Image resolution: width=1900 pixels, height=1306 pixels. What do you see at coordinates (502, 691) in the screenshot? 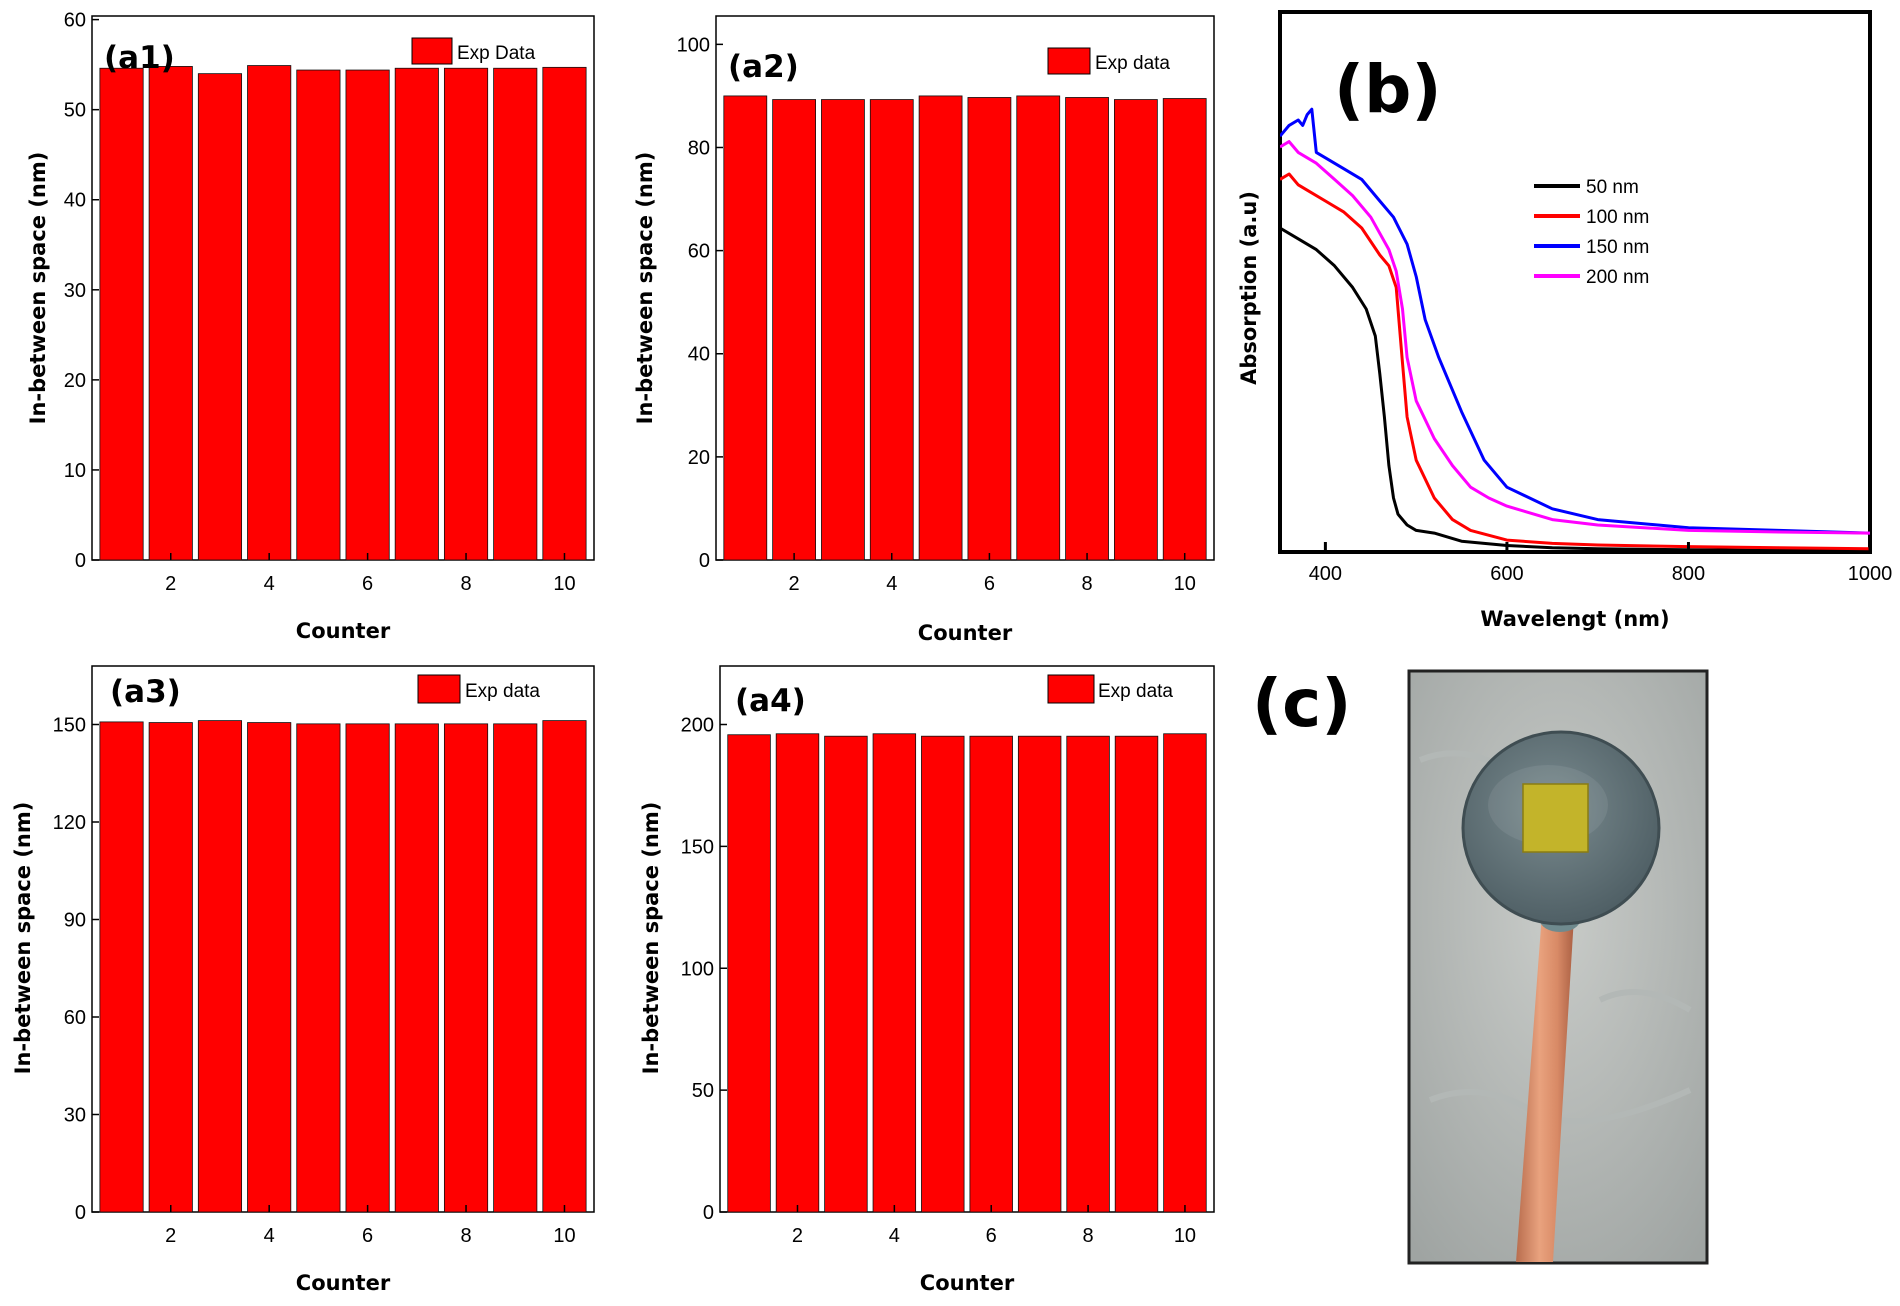
I see `legend-label: Exp data` at bounding box center [502, 691].